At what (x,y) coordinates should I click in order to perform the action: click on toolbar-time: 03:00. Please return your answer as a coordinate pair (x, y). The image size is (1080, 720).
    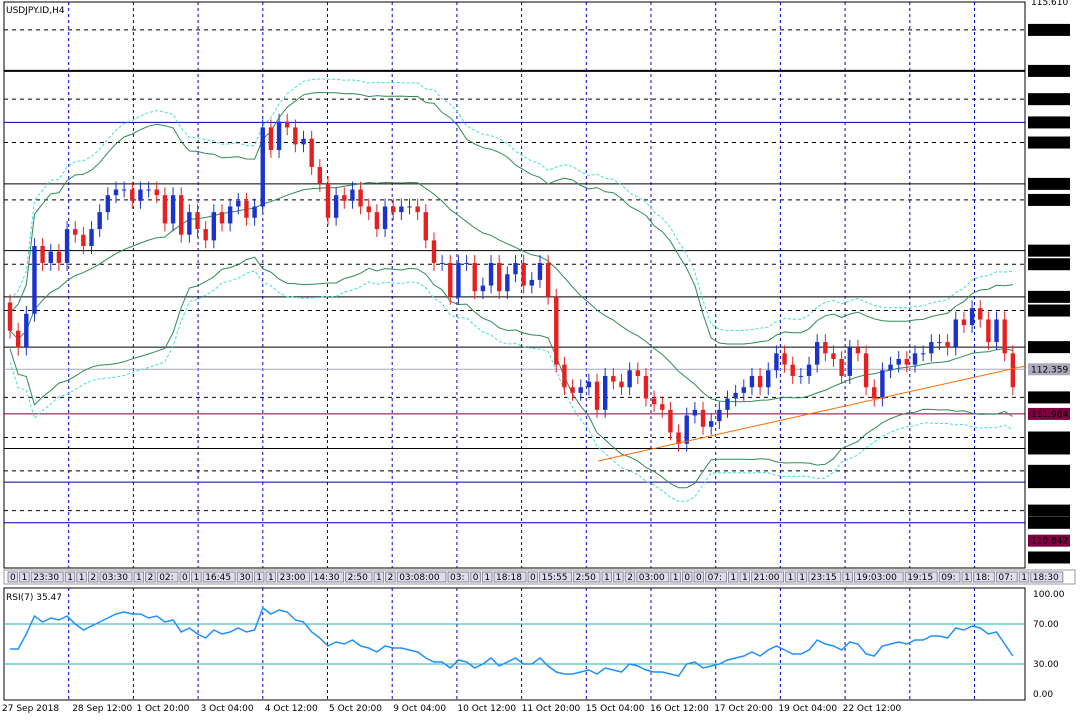
    Looking at the image, I should click on (652, 578).